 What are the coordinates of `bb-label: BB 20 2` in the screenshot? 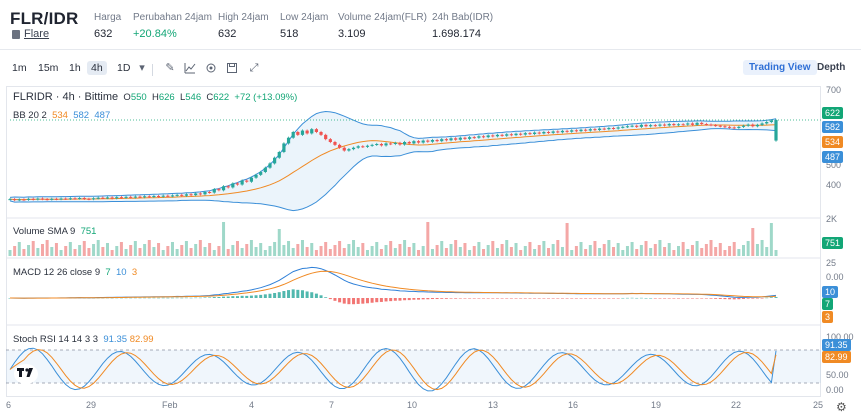 It's located at (30, 115).